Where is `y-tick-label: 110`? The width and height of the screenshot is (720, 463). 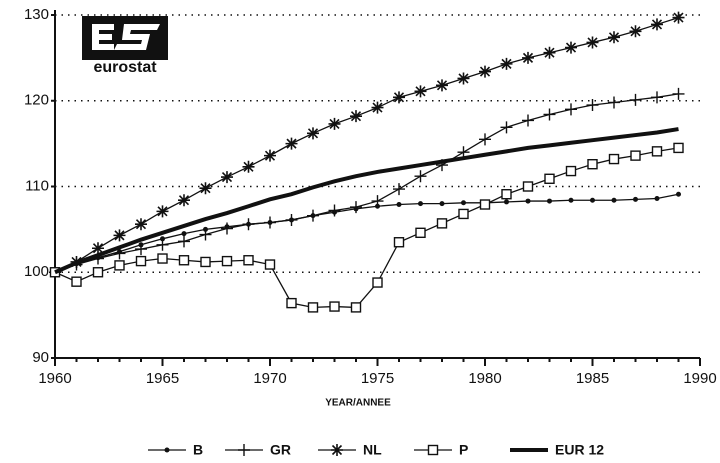 y-tick-label: 110 is located at coordinates (37, 185).